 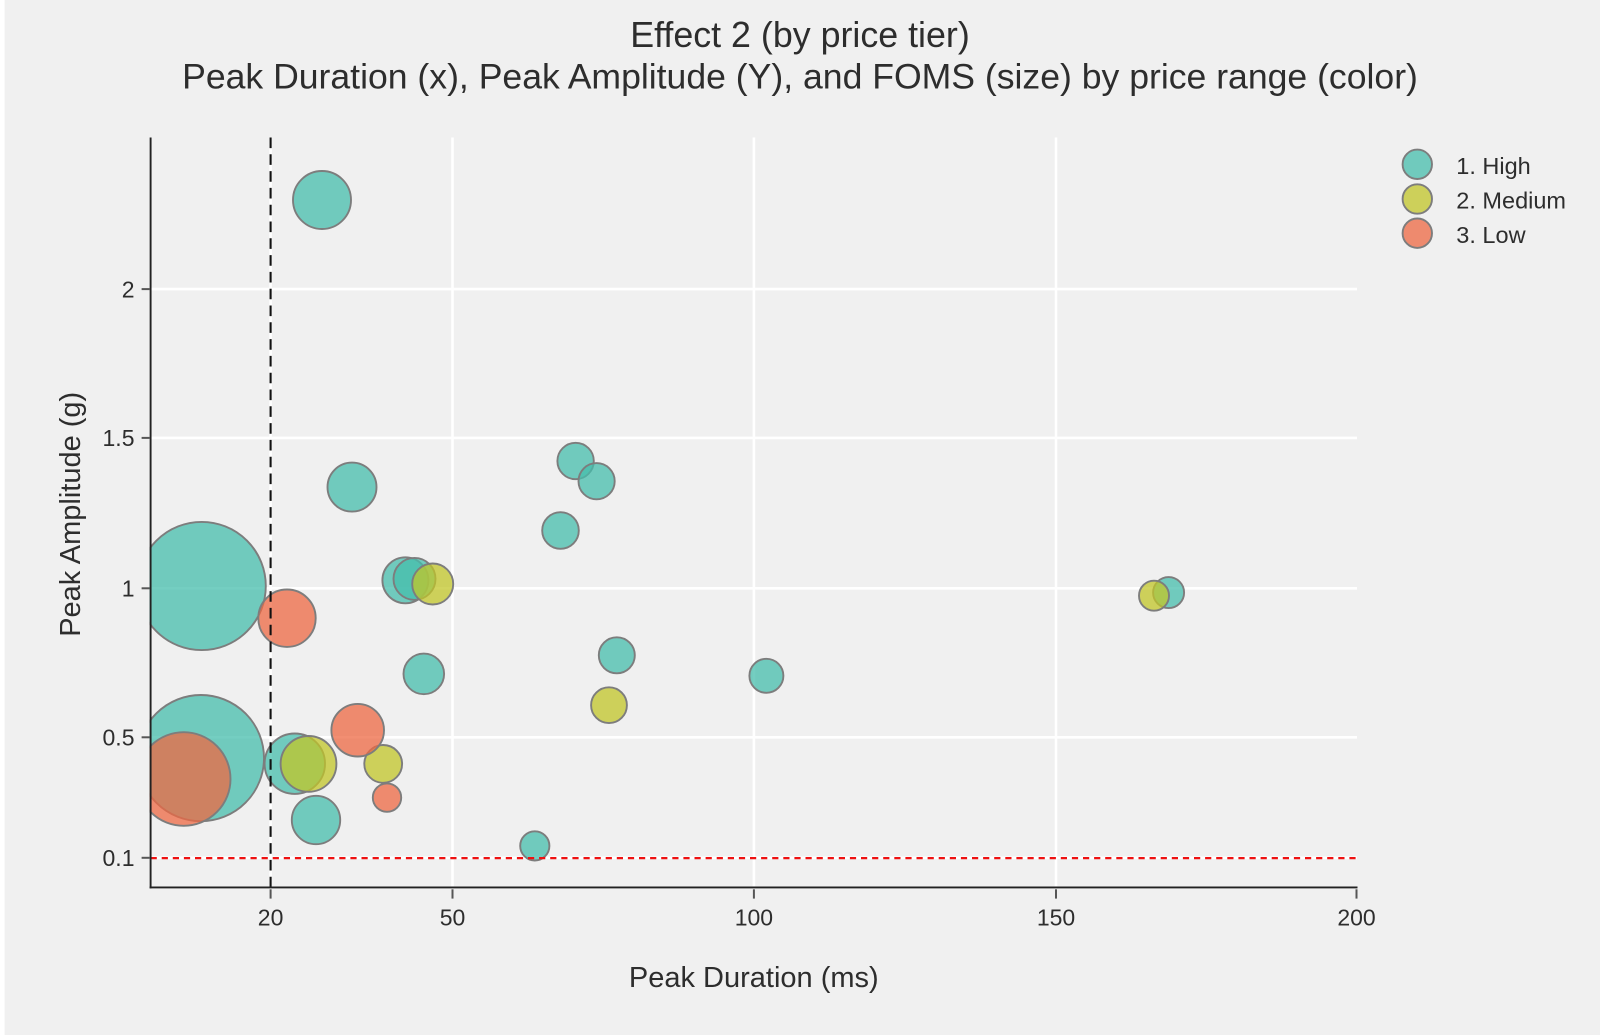 I want to click on svg-text: Effect 2 (by price tier), so click(x=800, y=35).